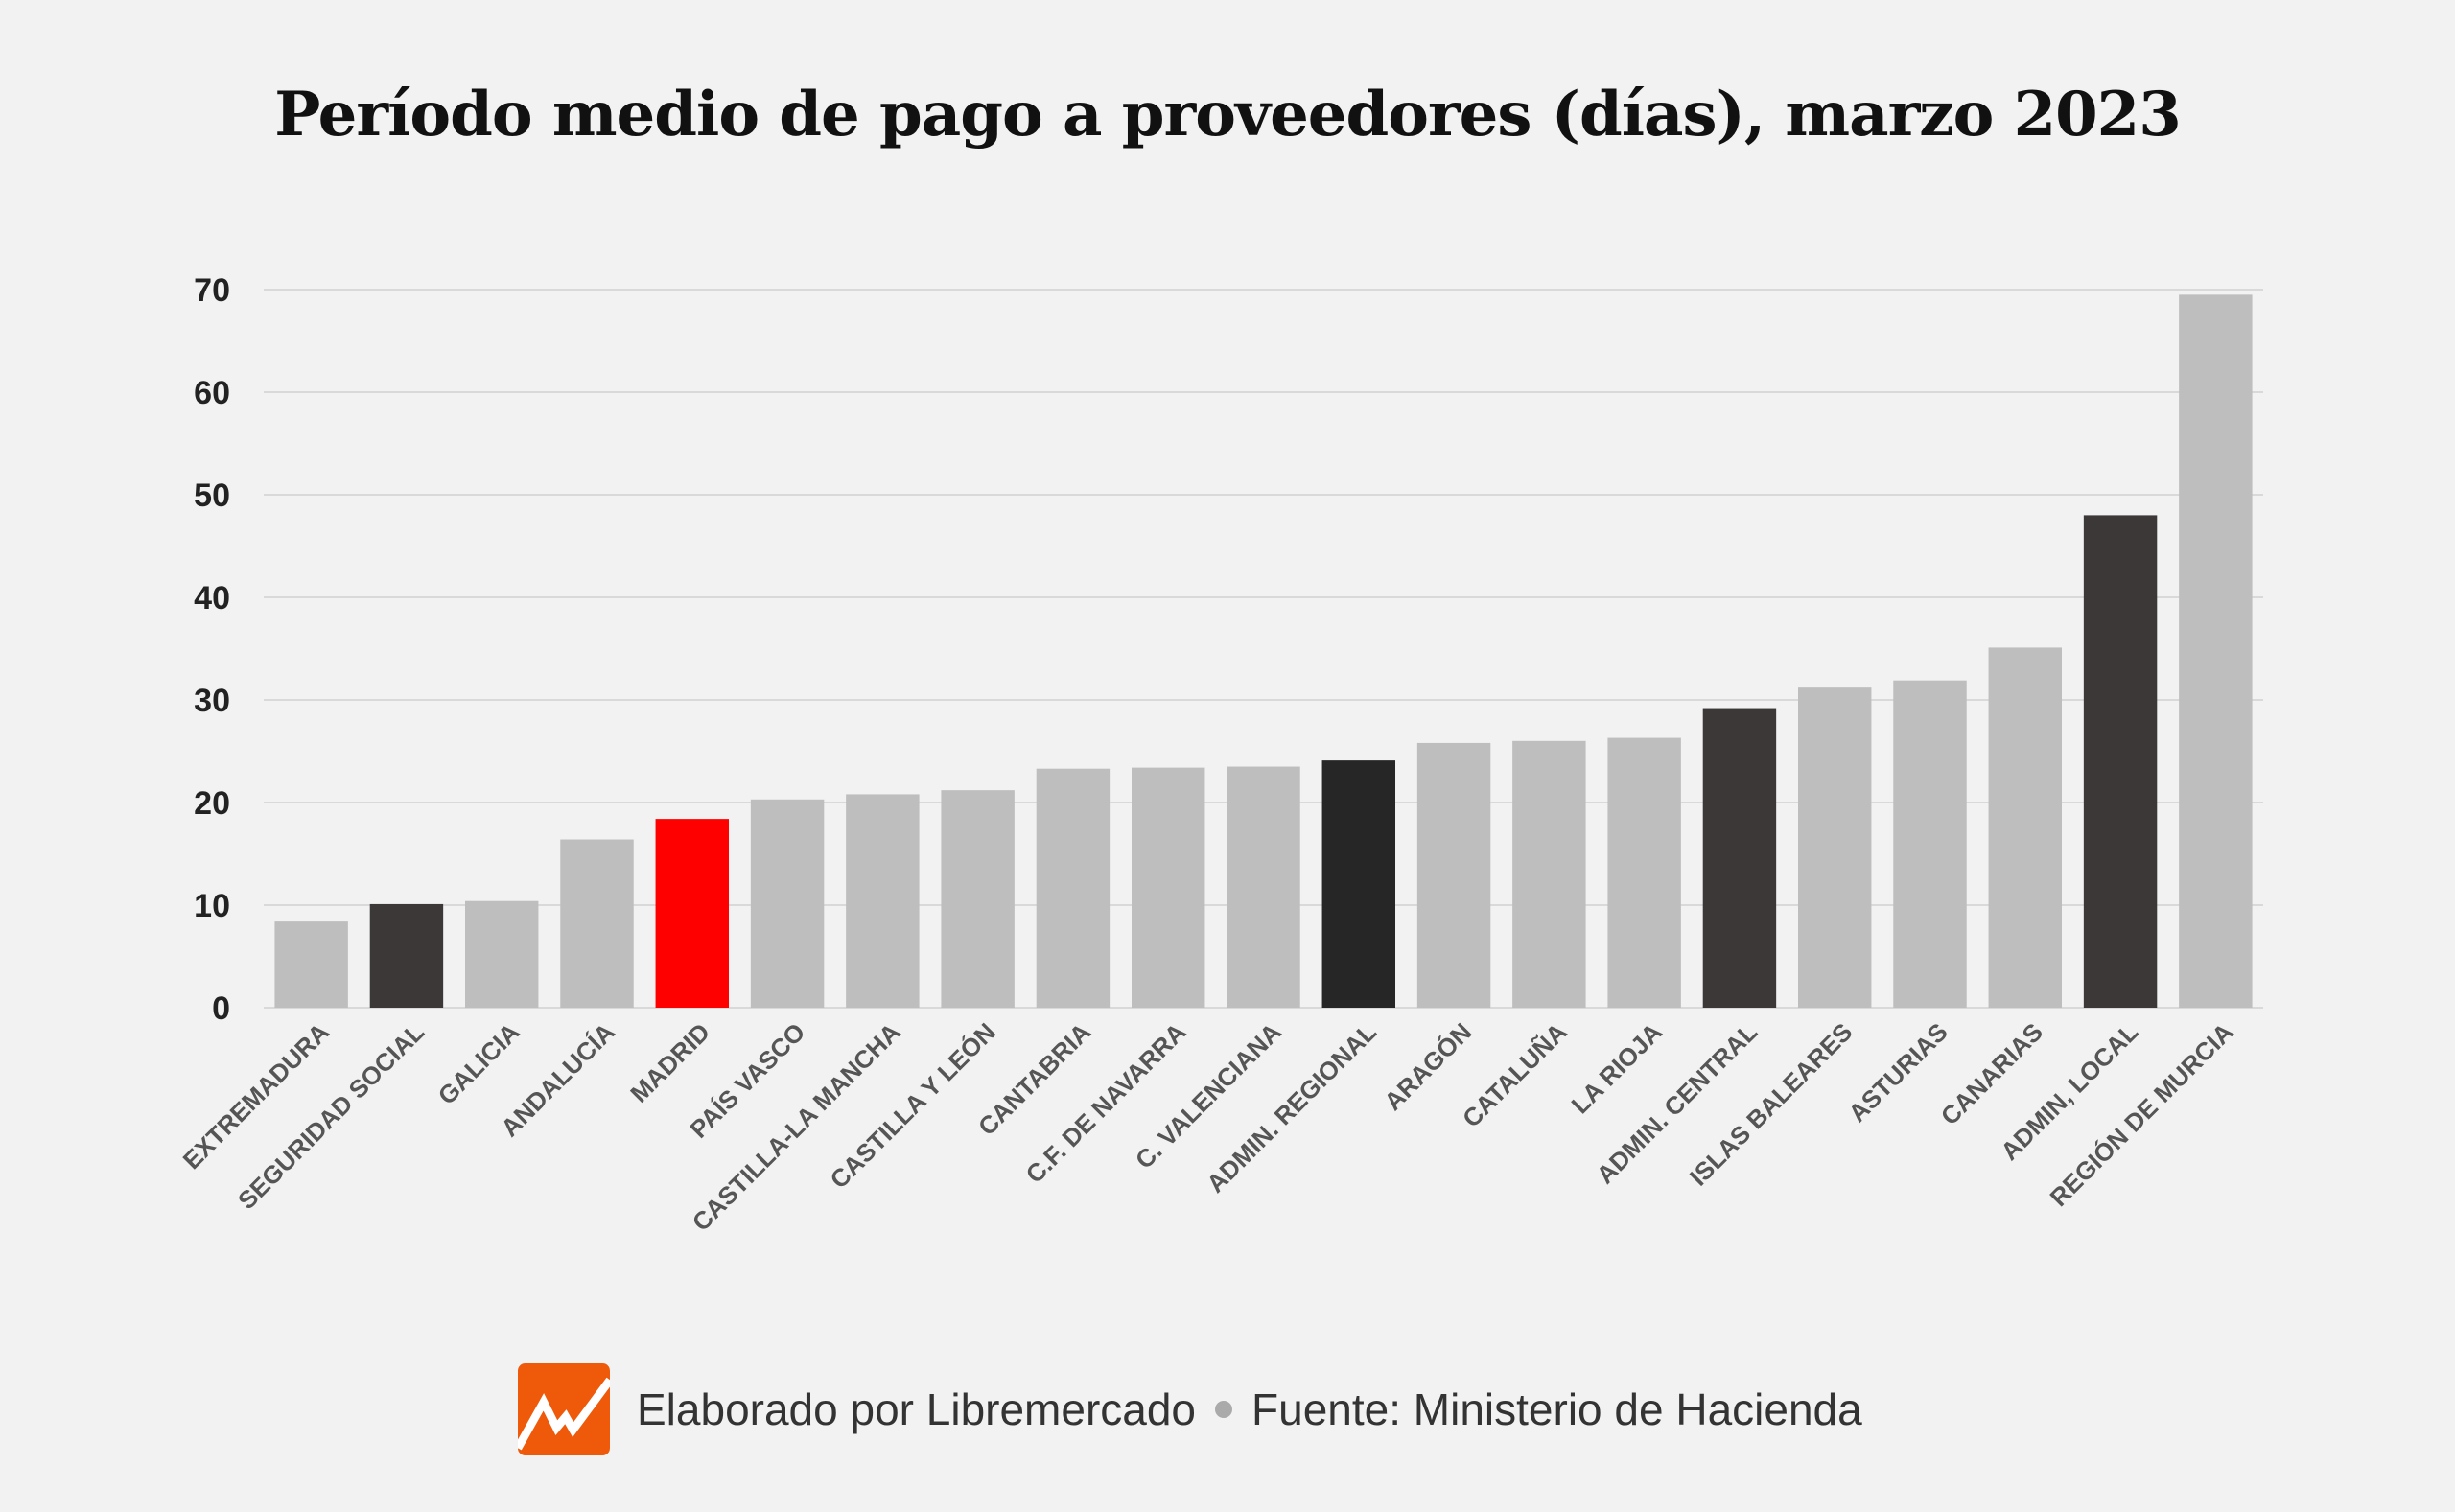 The image size is (2455, 1512). I want to click on x-tick-label: GALICIA, so click(479, 1063).